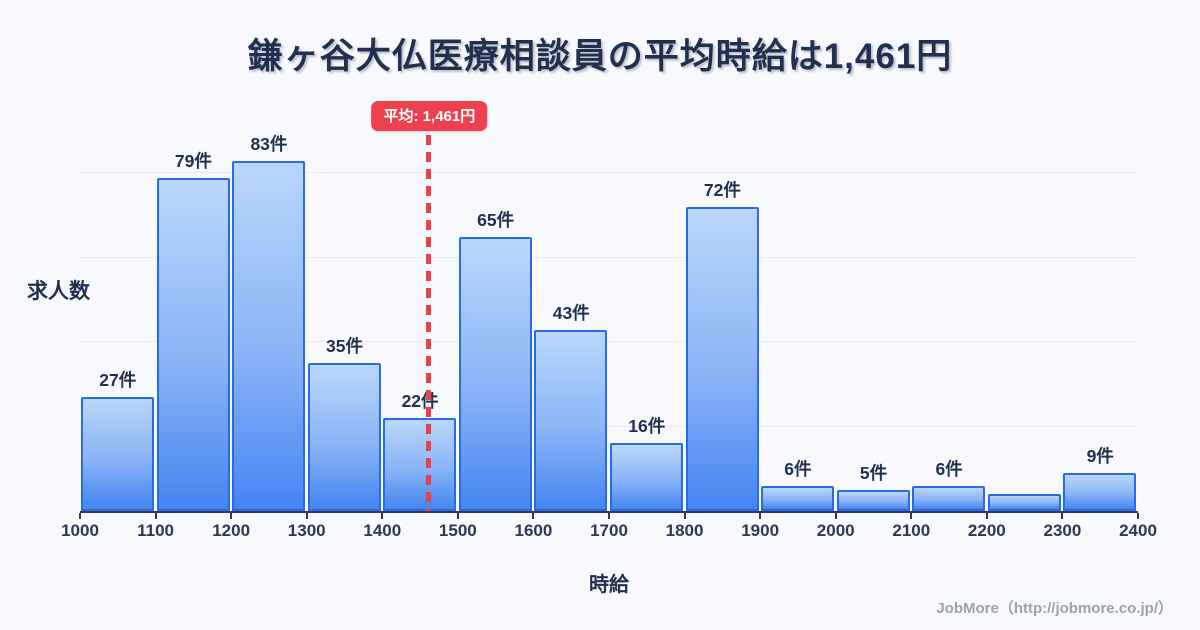 The width and height of the screenshot is (1200, 630). What do you see at coordinates (1138, 530) in the screenshot?
I see `x-tick-label: 2400` at bounding box center [1138, 530].